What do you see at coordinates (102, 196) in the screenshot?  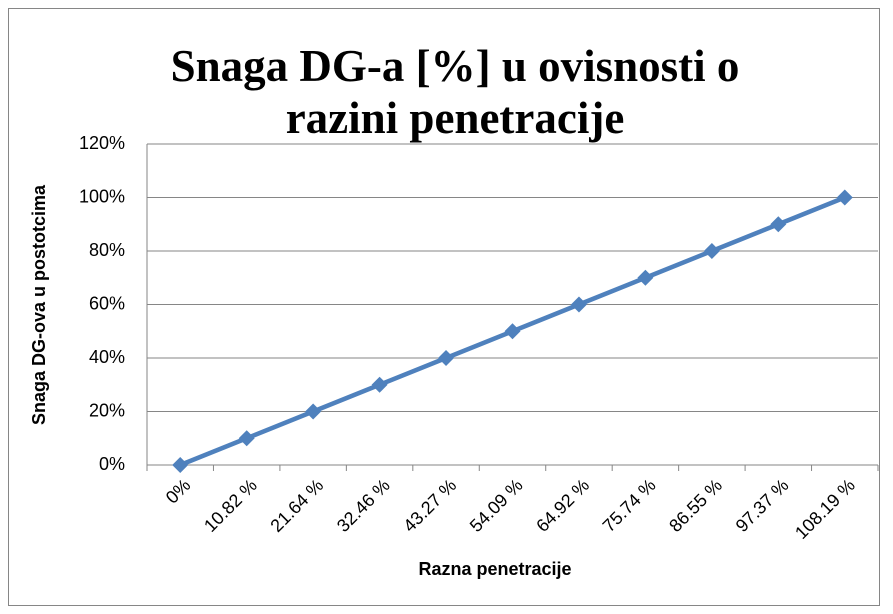 I see `y-tick-label: 100%` at bounding box center [102, 196].